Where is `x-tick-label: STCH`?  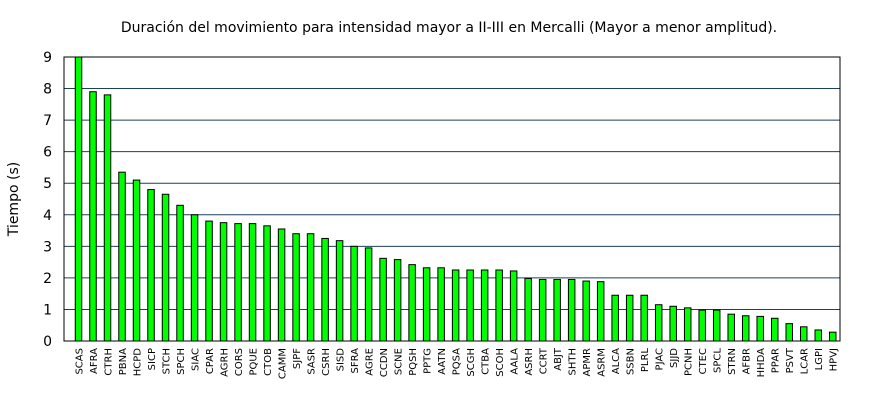
x-tick-label: STCH is located at coordinates (167, 361).